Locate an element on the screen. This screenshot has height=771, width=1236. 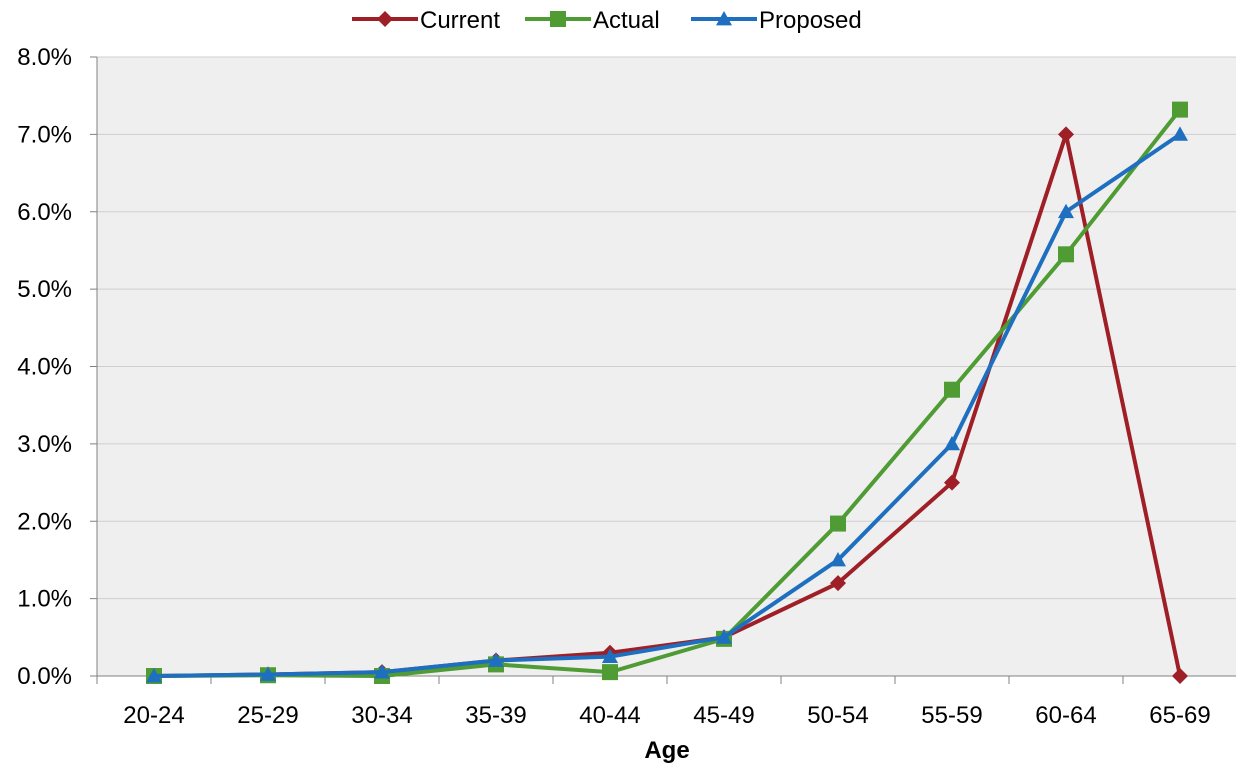
legend-item-current: Current is located at coordinates (426, 20).